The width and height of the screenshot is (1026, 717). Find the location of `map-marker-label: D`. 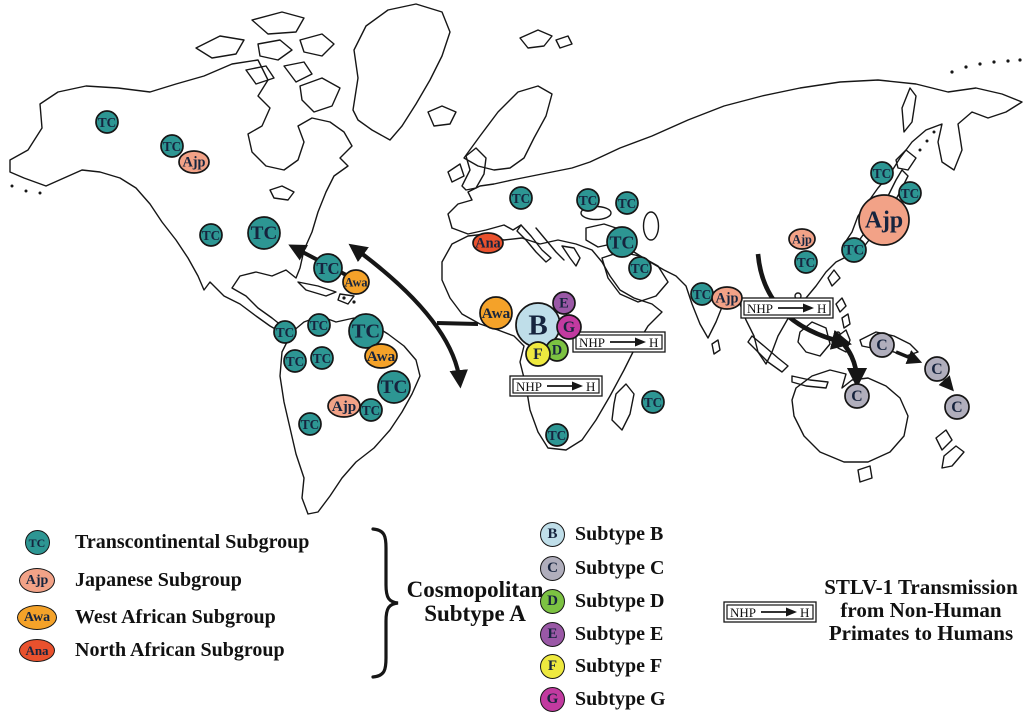

map-marker-label: D is located at coordinates (557, 351).